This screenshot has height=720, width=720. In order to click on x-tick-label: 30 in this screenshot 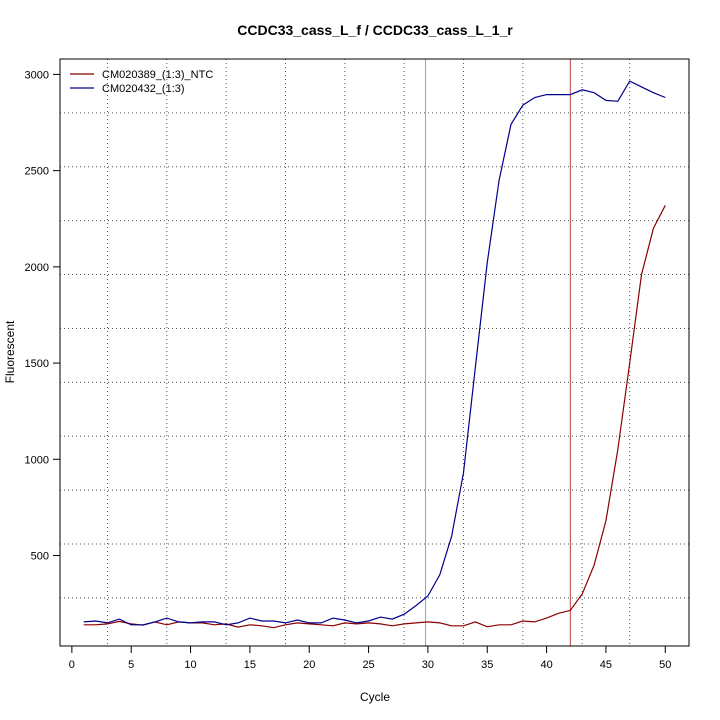, I will do `click(428, 665)`.